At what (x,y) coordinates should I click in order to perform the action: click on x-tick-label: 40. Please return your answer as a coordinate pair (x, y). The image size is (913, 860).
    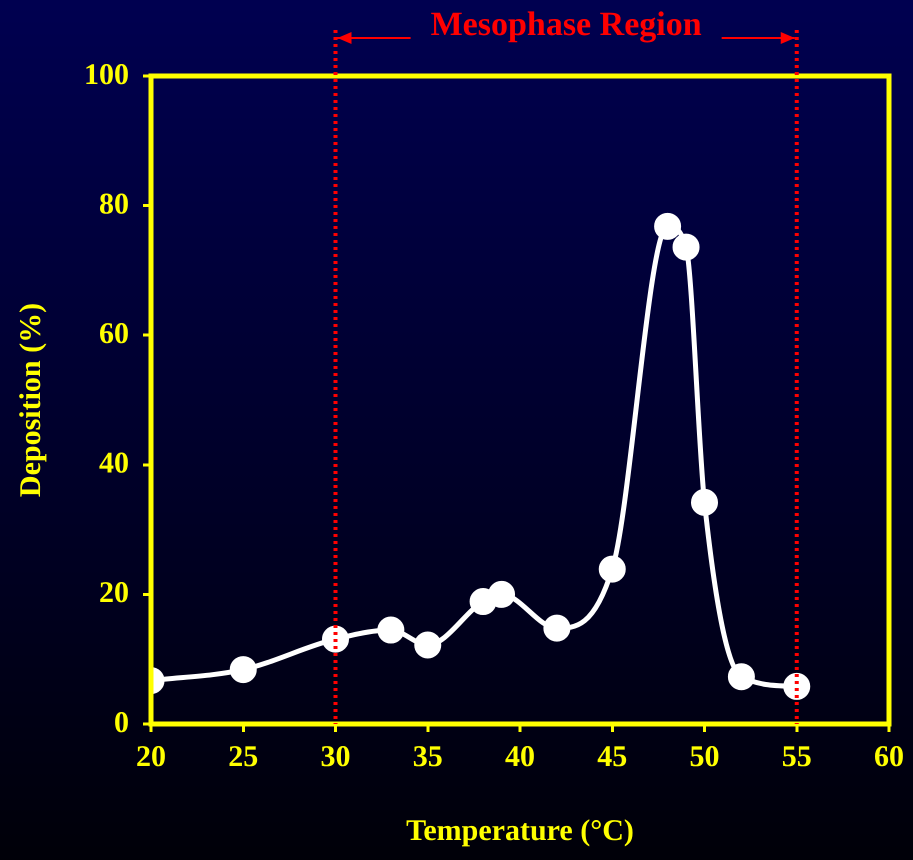
    Looking at the image, I should click on (520, 756).